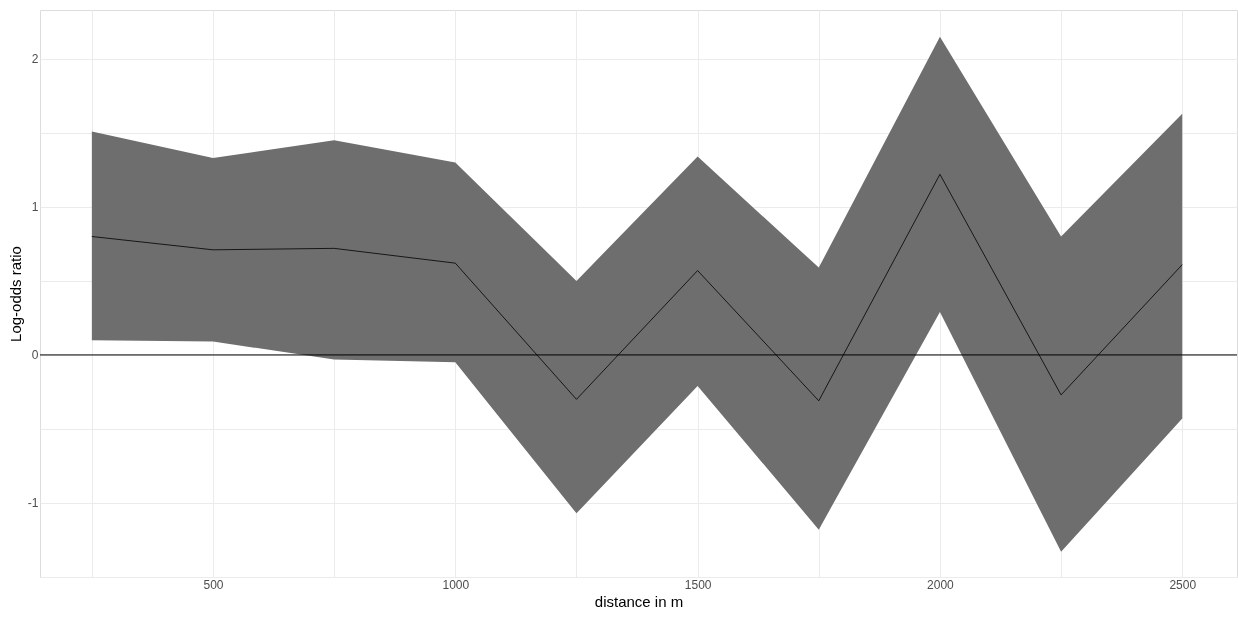  I want to click on x-axis-title: distance in m, so click(639, 601).